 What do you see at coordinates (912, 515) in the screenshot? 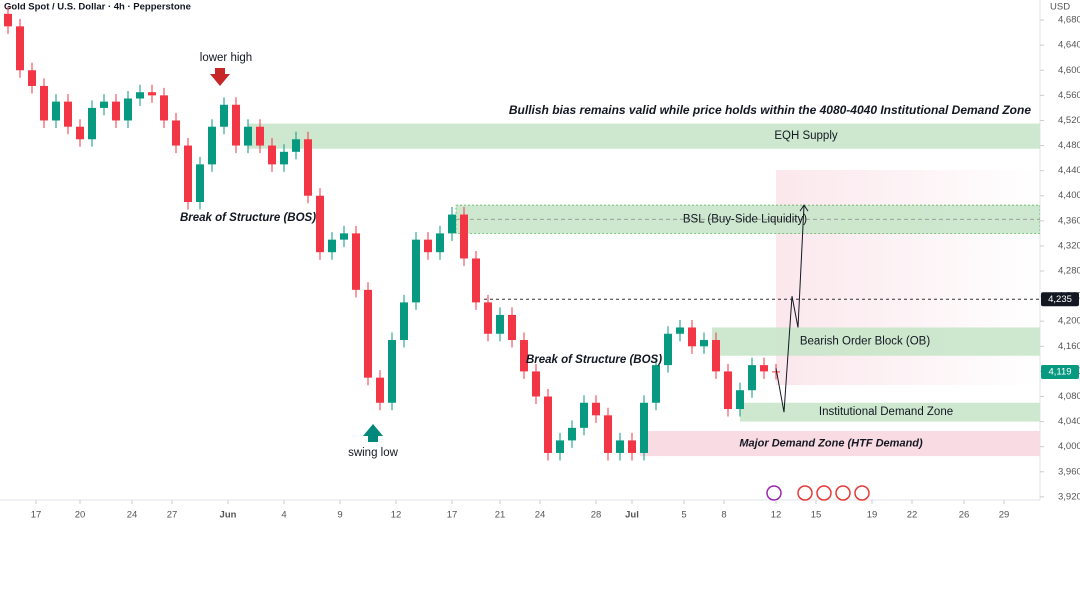
I see `x-tick-label: 22` at bounding box center [912, 515].